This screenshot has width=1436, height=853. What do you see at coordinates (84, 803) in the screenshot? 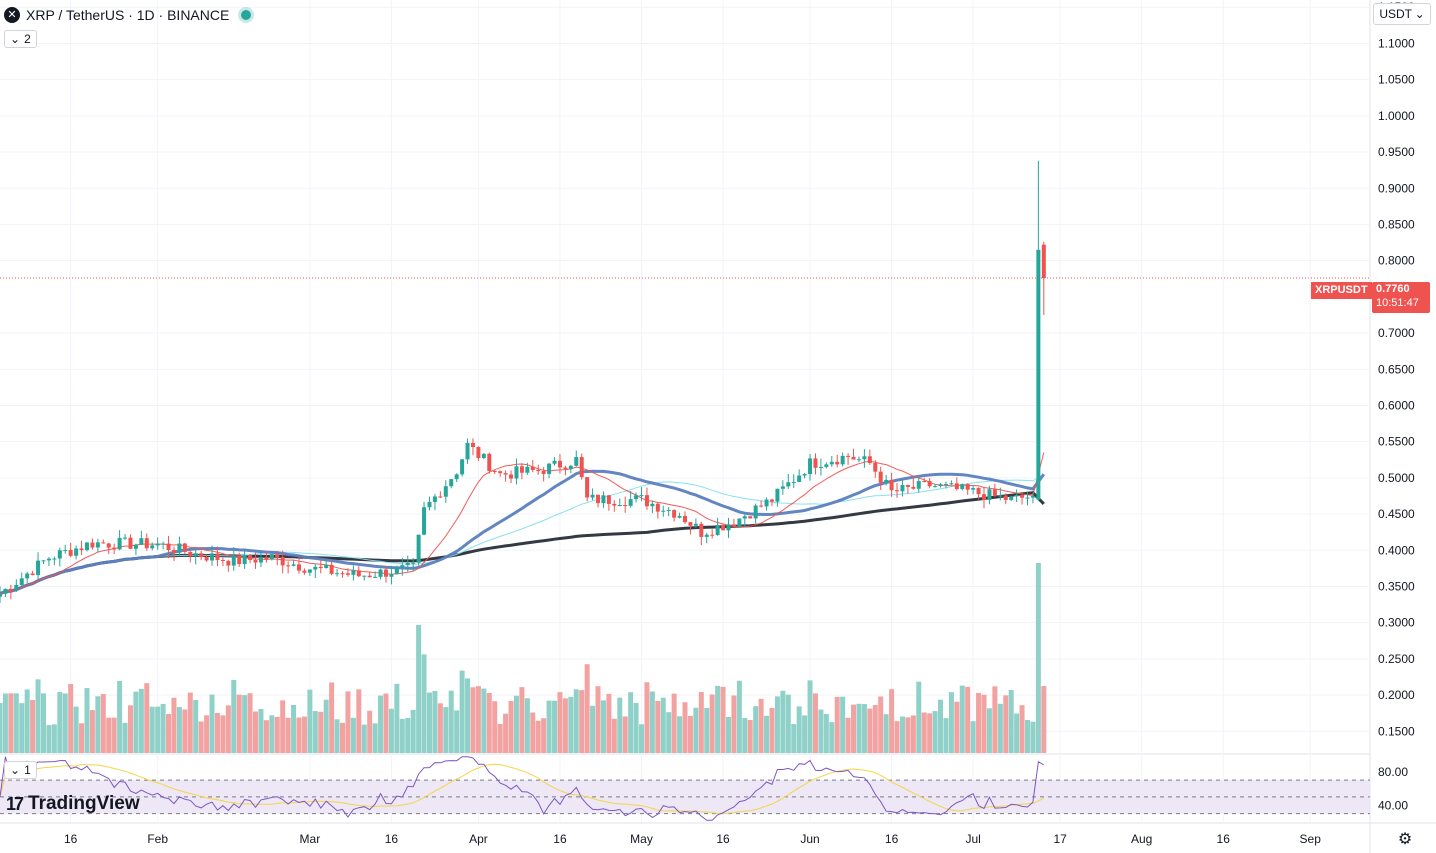
I see `brand-name: TradingView` at bounding box center [84, 803].